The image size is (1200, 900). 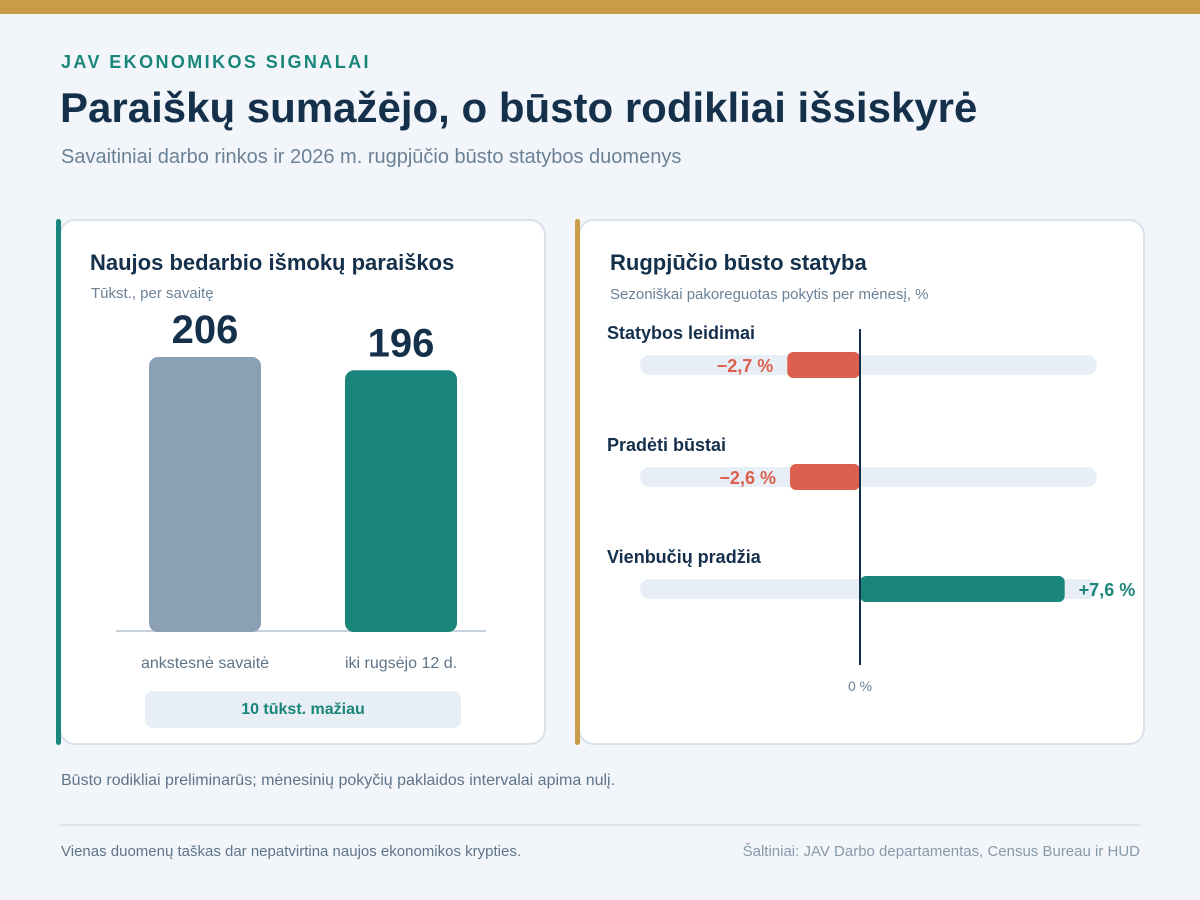 What do you see at coordinates (152, 293) in the screenshot?
I see `claims-chart-subtitle: Tūkst., per savaitę` at bounding box center [152, 293].